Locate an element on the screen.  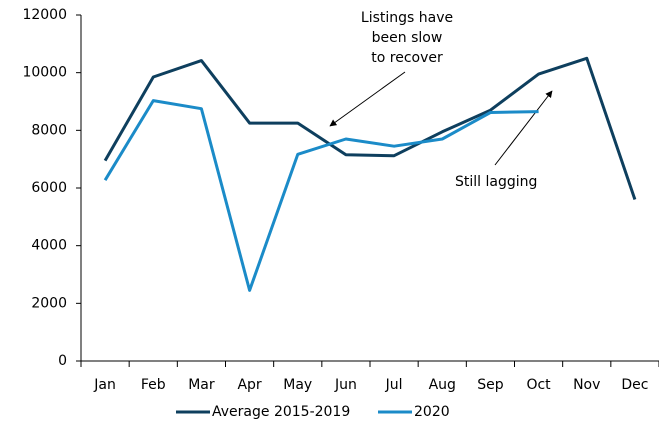
x-tick-label: Mar is located at coordinates (201, 385).